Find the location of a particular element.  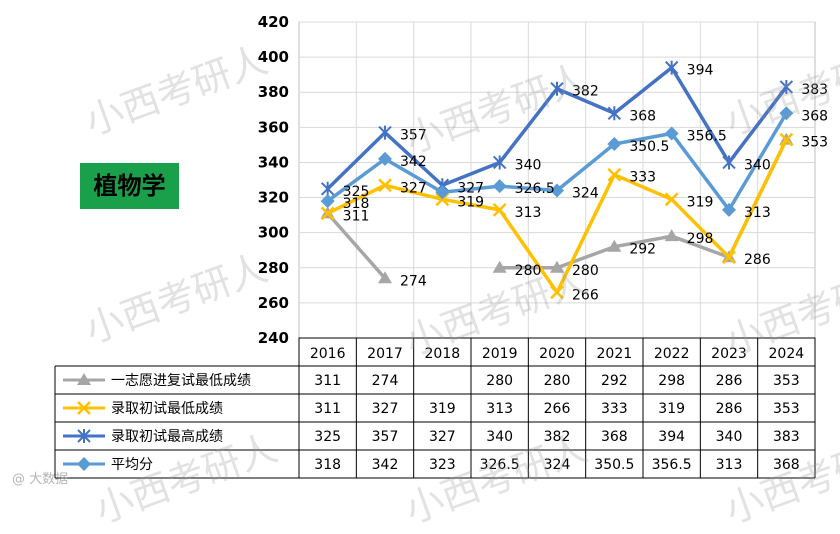

data-label: 318 is located at coordinates (356, 204).